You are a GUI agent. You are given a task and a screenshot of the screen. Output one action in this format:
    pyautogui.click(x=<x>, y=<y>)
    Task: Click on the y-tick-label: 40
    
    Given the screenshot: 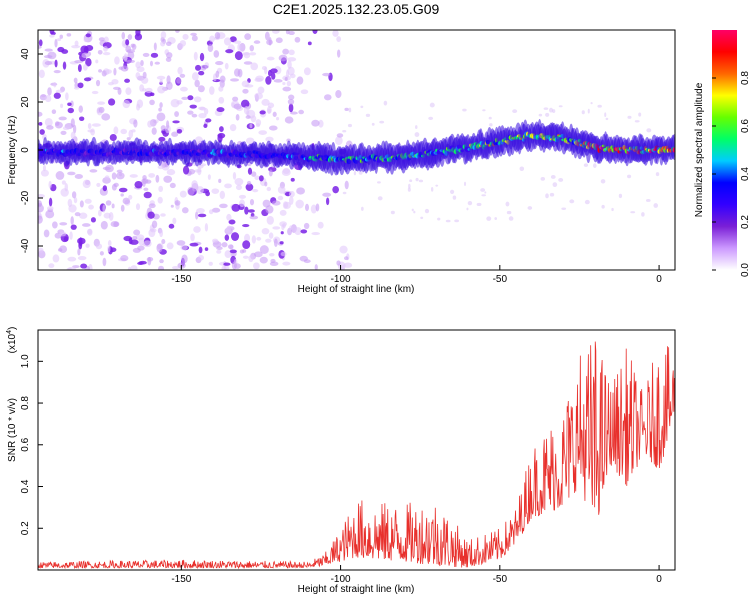 What is the action you would take?
    pyautogui.click(x=25, y=54)
    